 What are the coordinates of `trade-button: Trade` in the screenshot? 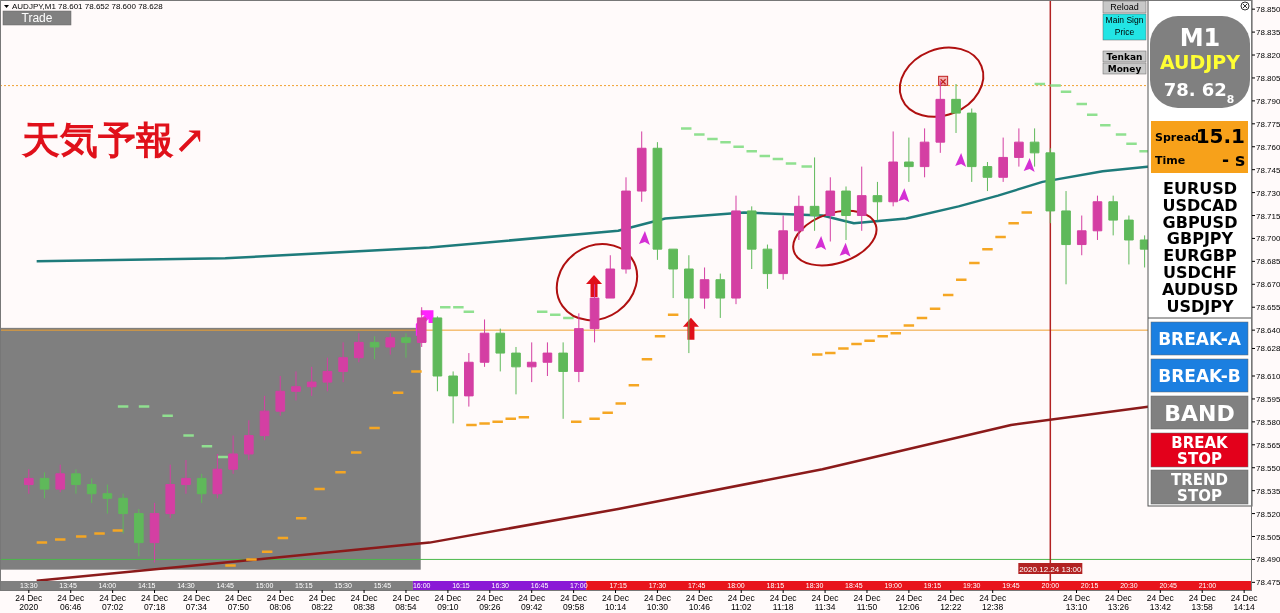 It's located at (37, 18).